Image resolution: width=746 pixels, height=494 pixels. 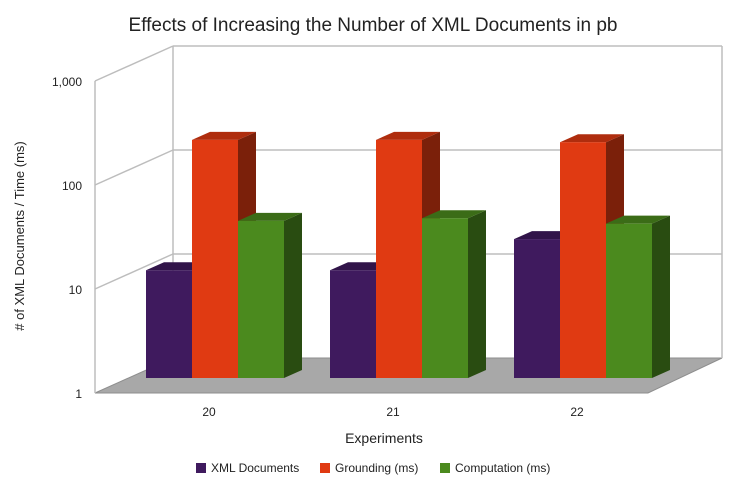 What do you see at coordinates (577, 412) in the screenshot?
I see `x-tick-label: 22` at bounding box center [577, 412].